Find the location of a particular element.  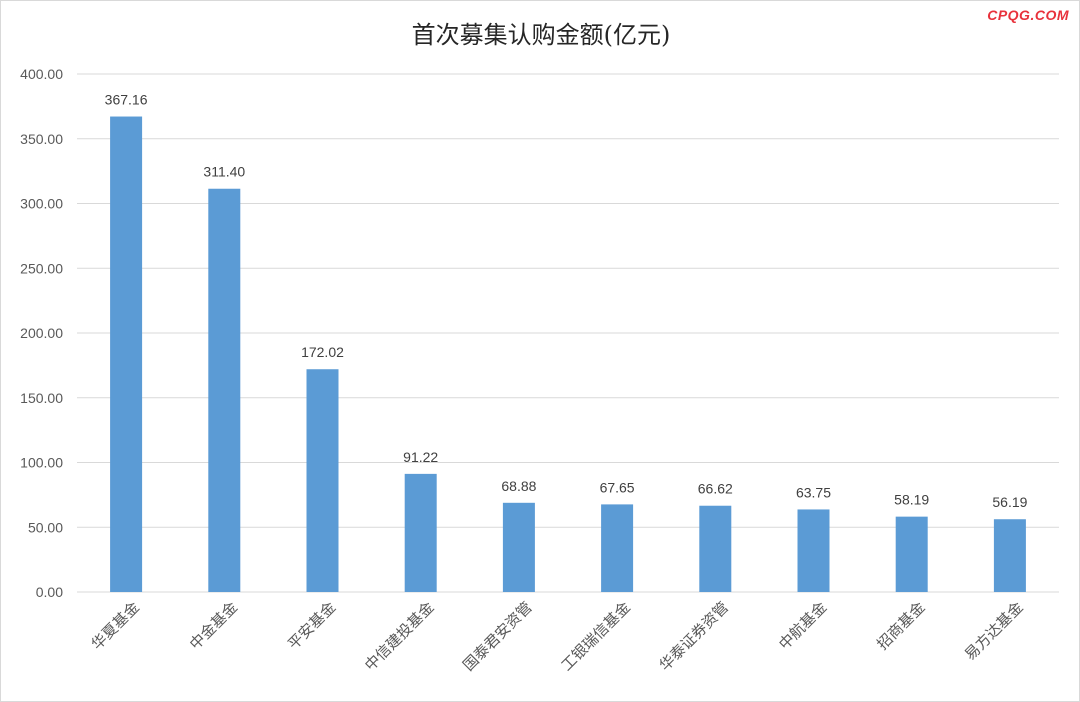

x-category-label: 招商基金 is located at coordinates (900, 625).